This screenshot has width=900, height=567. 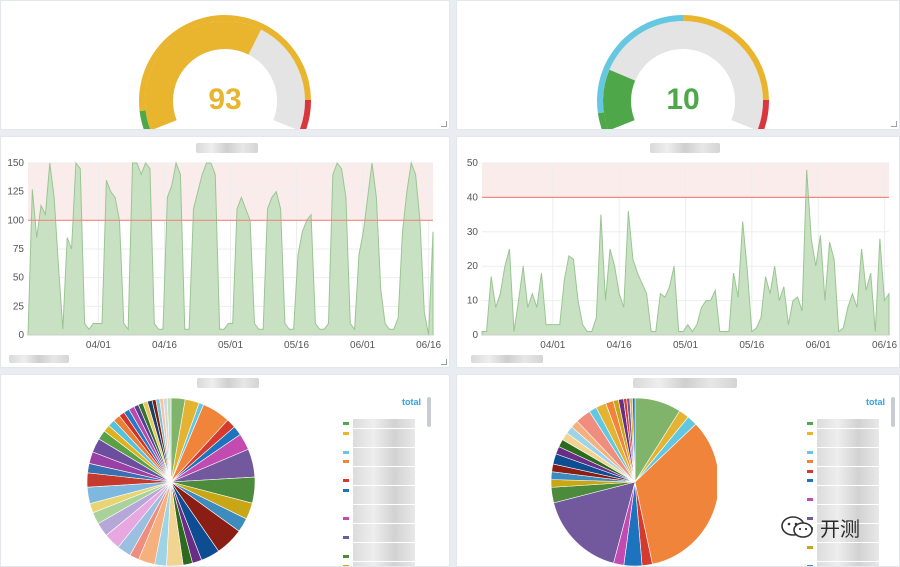 What do you see at coordinates (820, 527) in the screenshot?
I see `watermark: 开测` at bounding box center [820, 527].